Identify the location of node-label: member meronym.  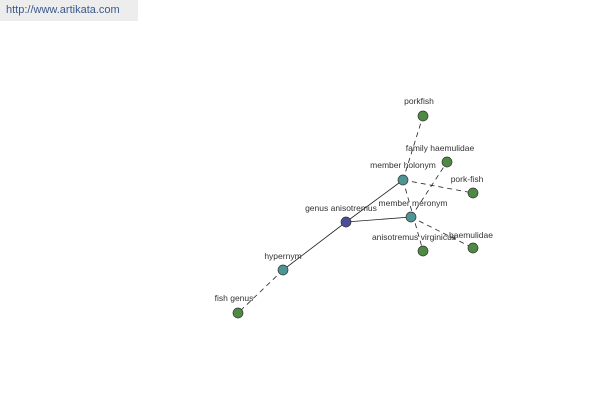
(413, 203).